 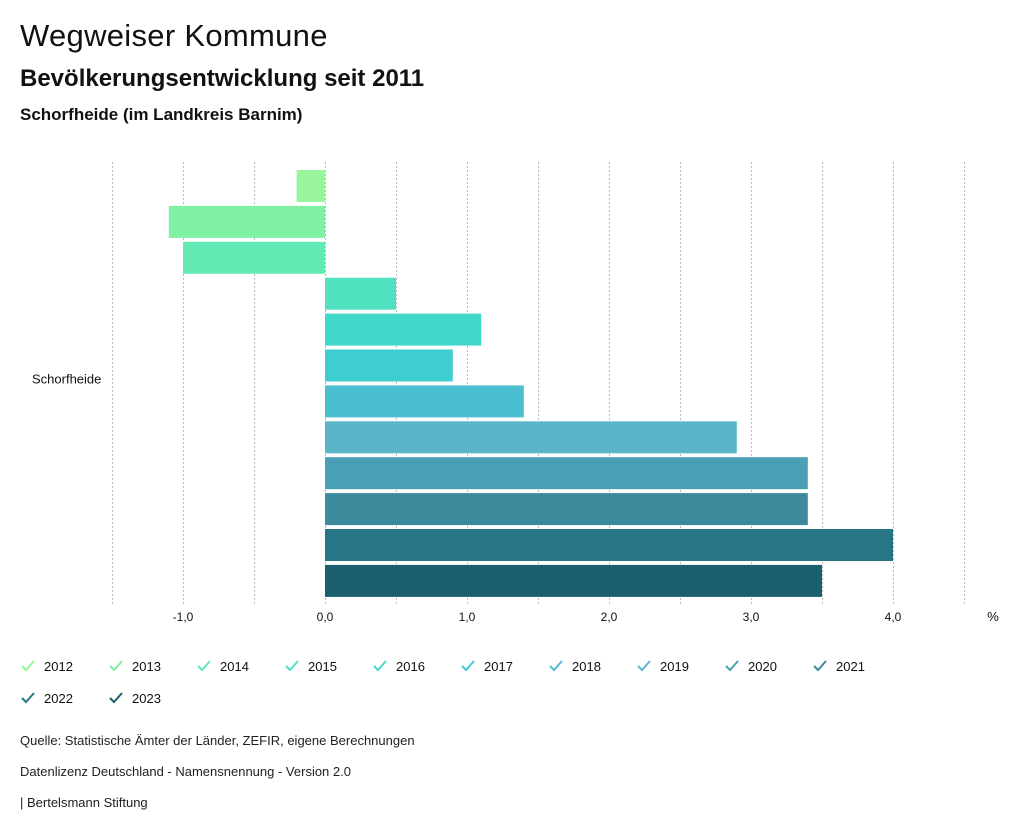 What do you see at coordinates (467, 617) in the screenshot?
I see `x-tick-label: 1,0` at bounding box center [467, 617].